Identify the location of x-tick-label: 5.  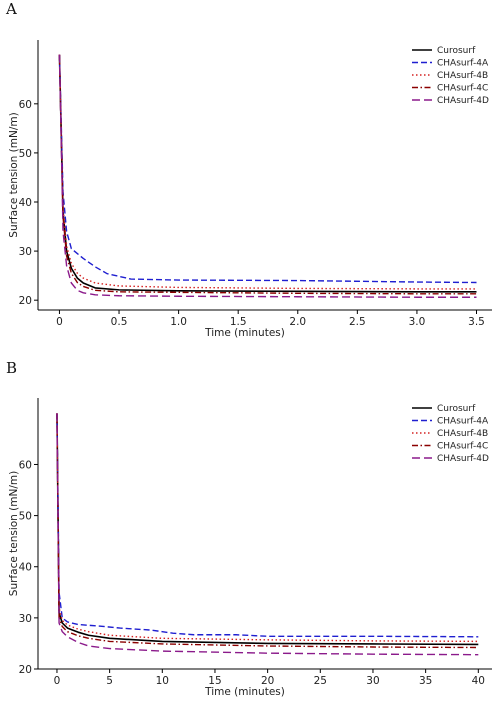
(109, 681).